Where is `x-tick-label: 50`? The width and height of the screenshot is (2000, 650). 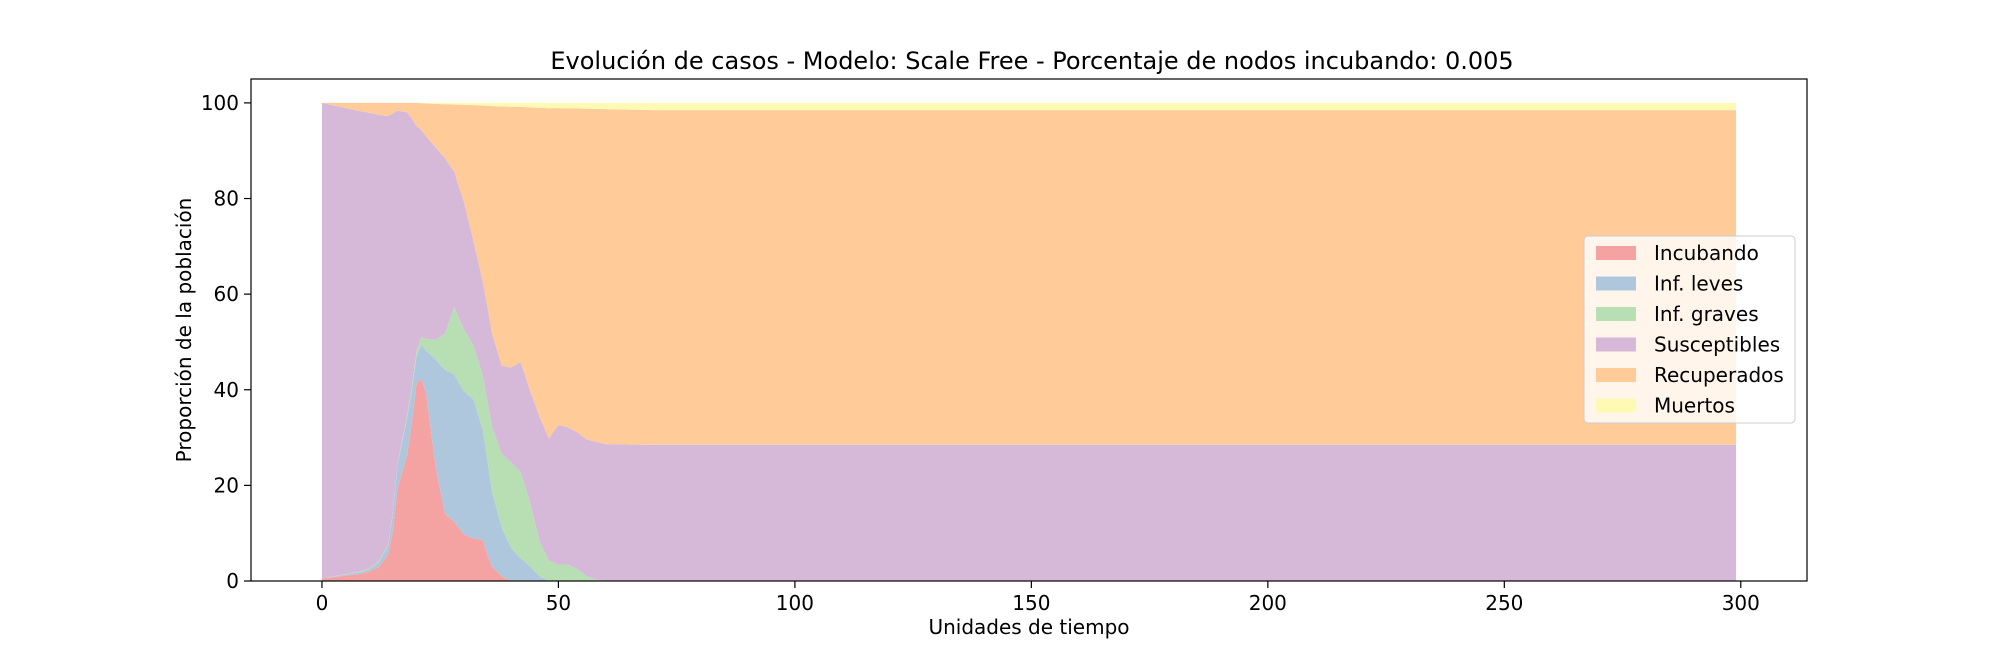 x-tick-label: 50 is located at coordinates (558, 603).